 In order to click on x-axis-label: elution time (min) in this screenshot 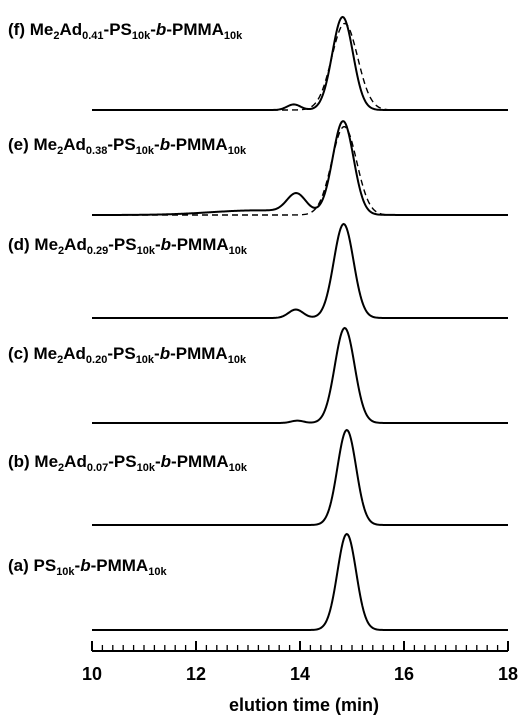, I will do `click(304, 705)`.